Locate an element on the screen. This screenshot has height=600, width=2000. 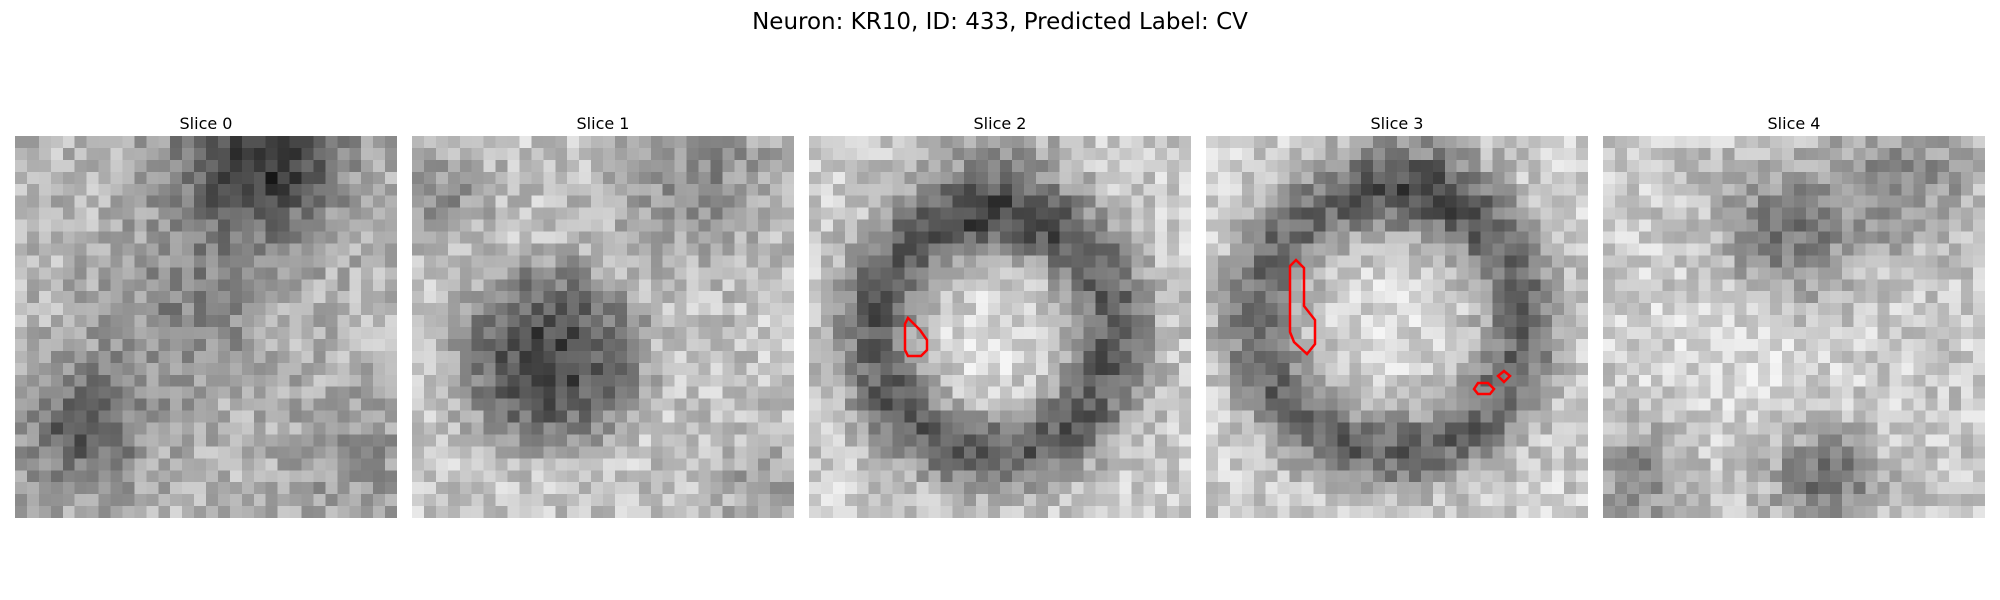
slice-2-pixels is located at coordinates (1000, 327).